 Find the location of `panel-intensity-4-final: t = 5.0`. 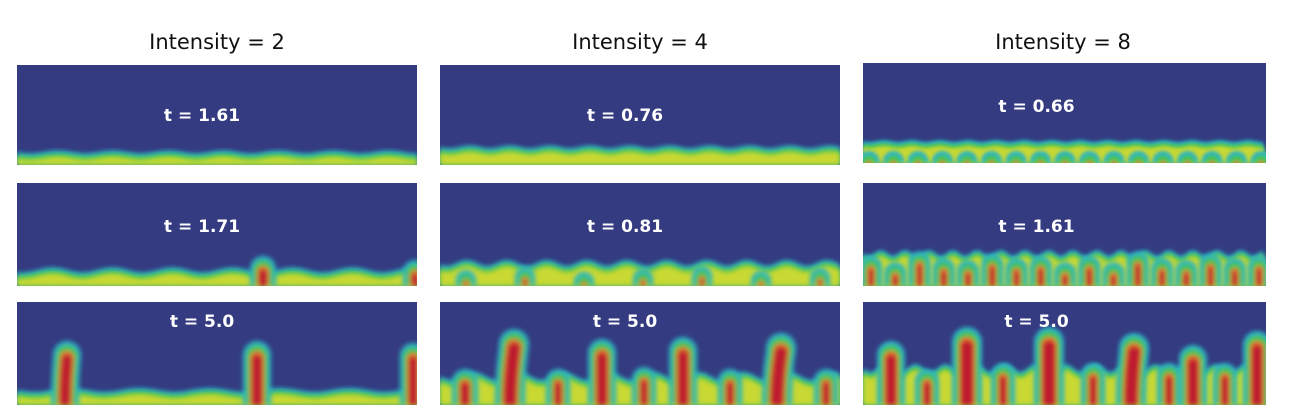

panel-intensity-4-final: t = 5.0 is located at coordinates (640, 353).